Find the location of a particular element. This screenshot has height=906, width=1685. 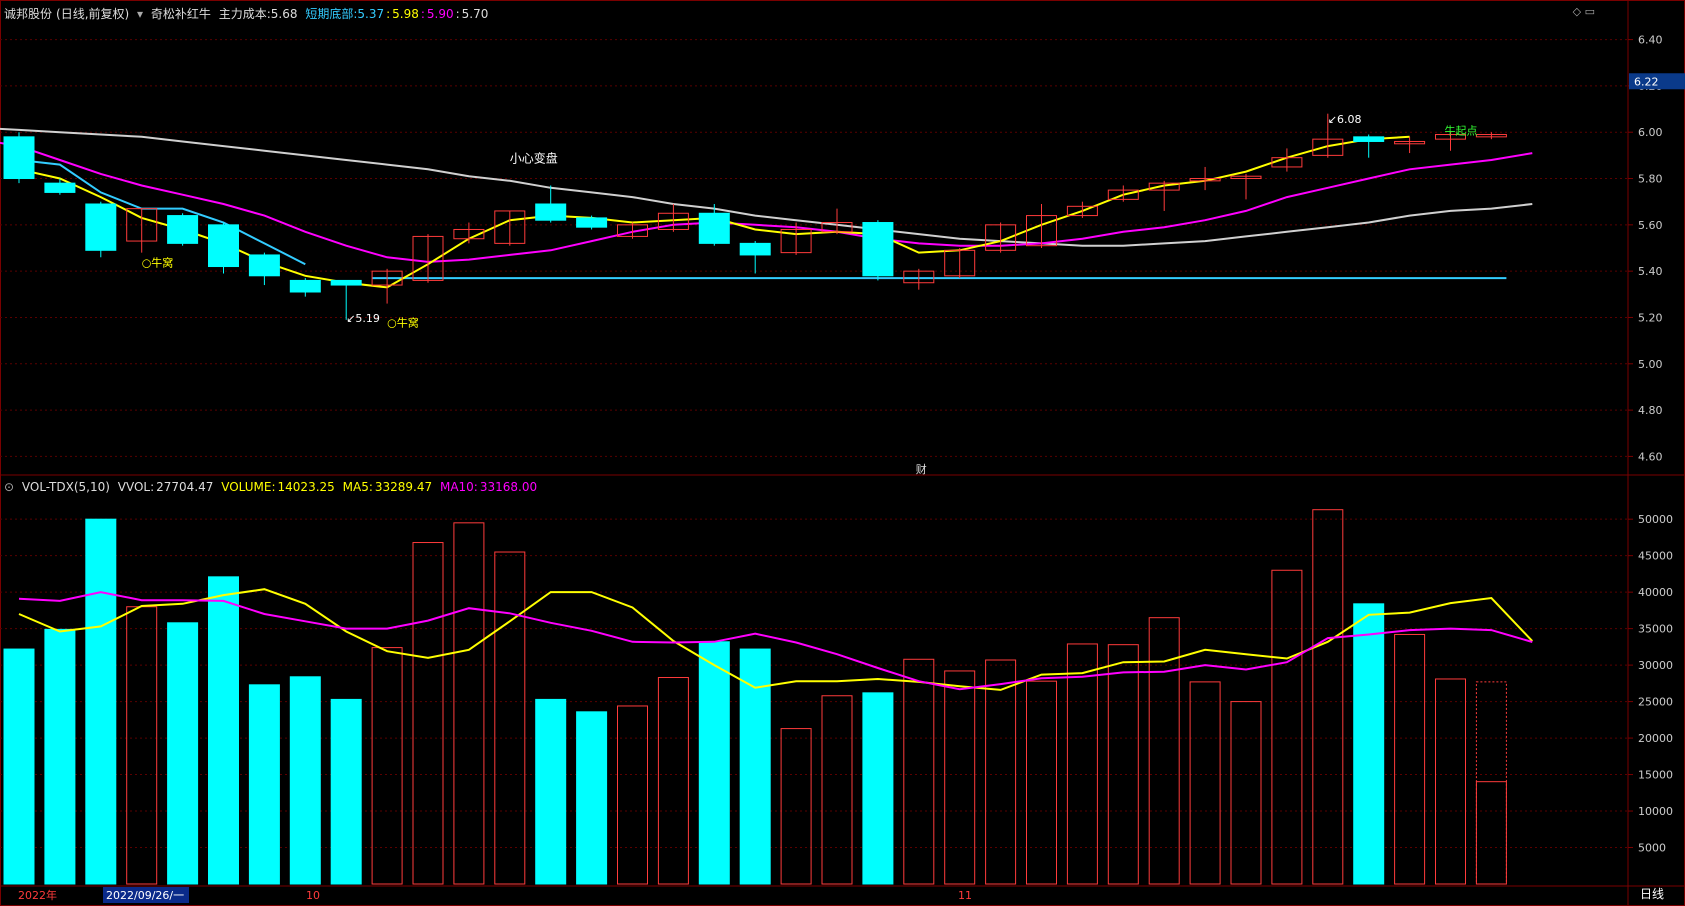

price-tick-label: 4.80 is located at coordinates (1650, 410).